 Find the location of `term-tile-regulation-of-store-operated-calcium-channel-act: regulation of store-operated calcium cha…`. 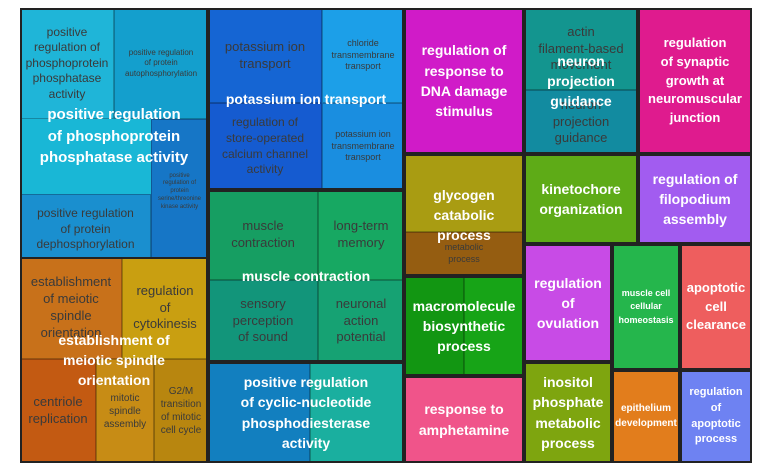

term-tile-regulation-of-store-operated-calcium-channel-act: regulation of store-operated calcium cha… is located at coordinates (265, 146).